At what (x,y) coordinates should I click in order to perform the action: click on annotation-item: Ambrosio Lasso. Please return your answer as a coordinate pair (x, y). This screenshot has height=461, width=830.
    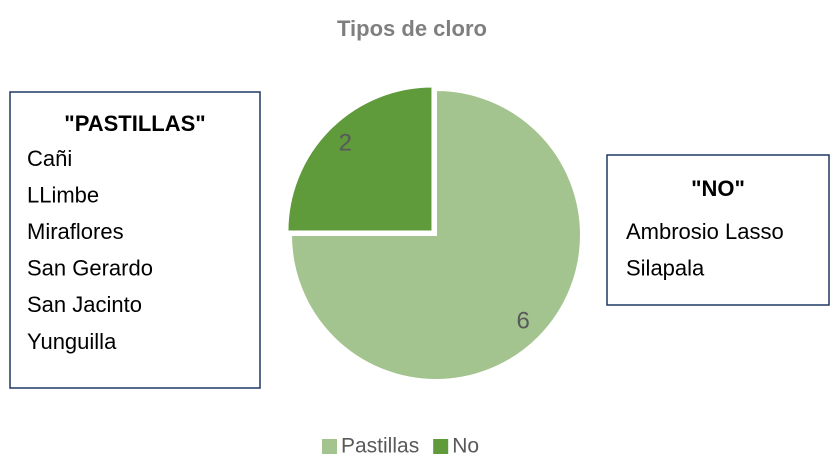
    Looking at the image, I should click on (705, 231).